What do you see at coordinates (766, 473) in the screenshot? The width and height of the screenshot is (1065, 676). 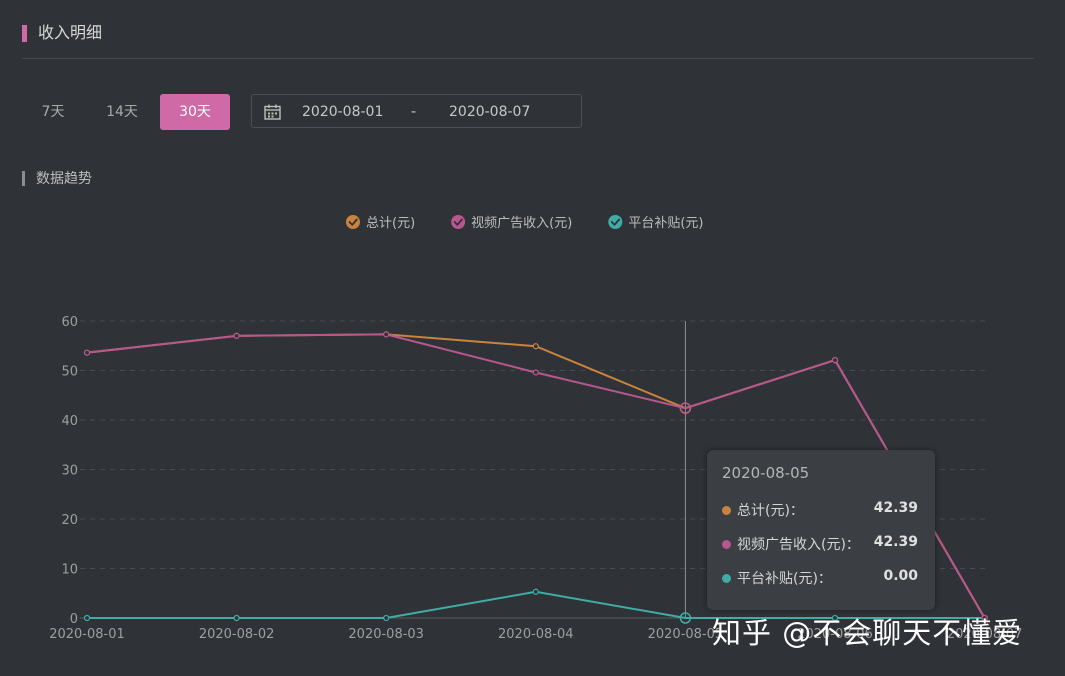 I see `tooltip-date: 2020-08-05` at bounding box center [766, 473].